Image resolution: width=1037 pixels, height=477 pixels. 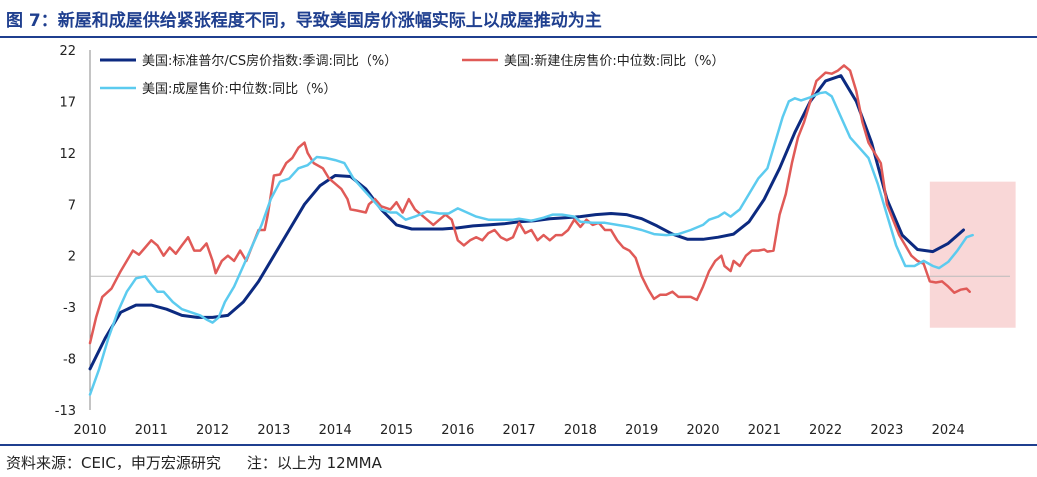 What do you see at coordinates (212, 430) in the screenshot?
I see `x-tick-label: 2012` at bounding box center [212, 430].